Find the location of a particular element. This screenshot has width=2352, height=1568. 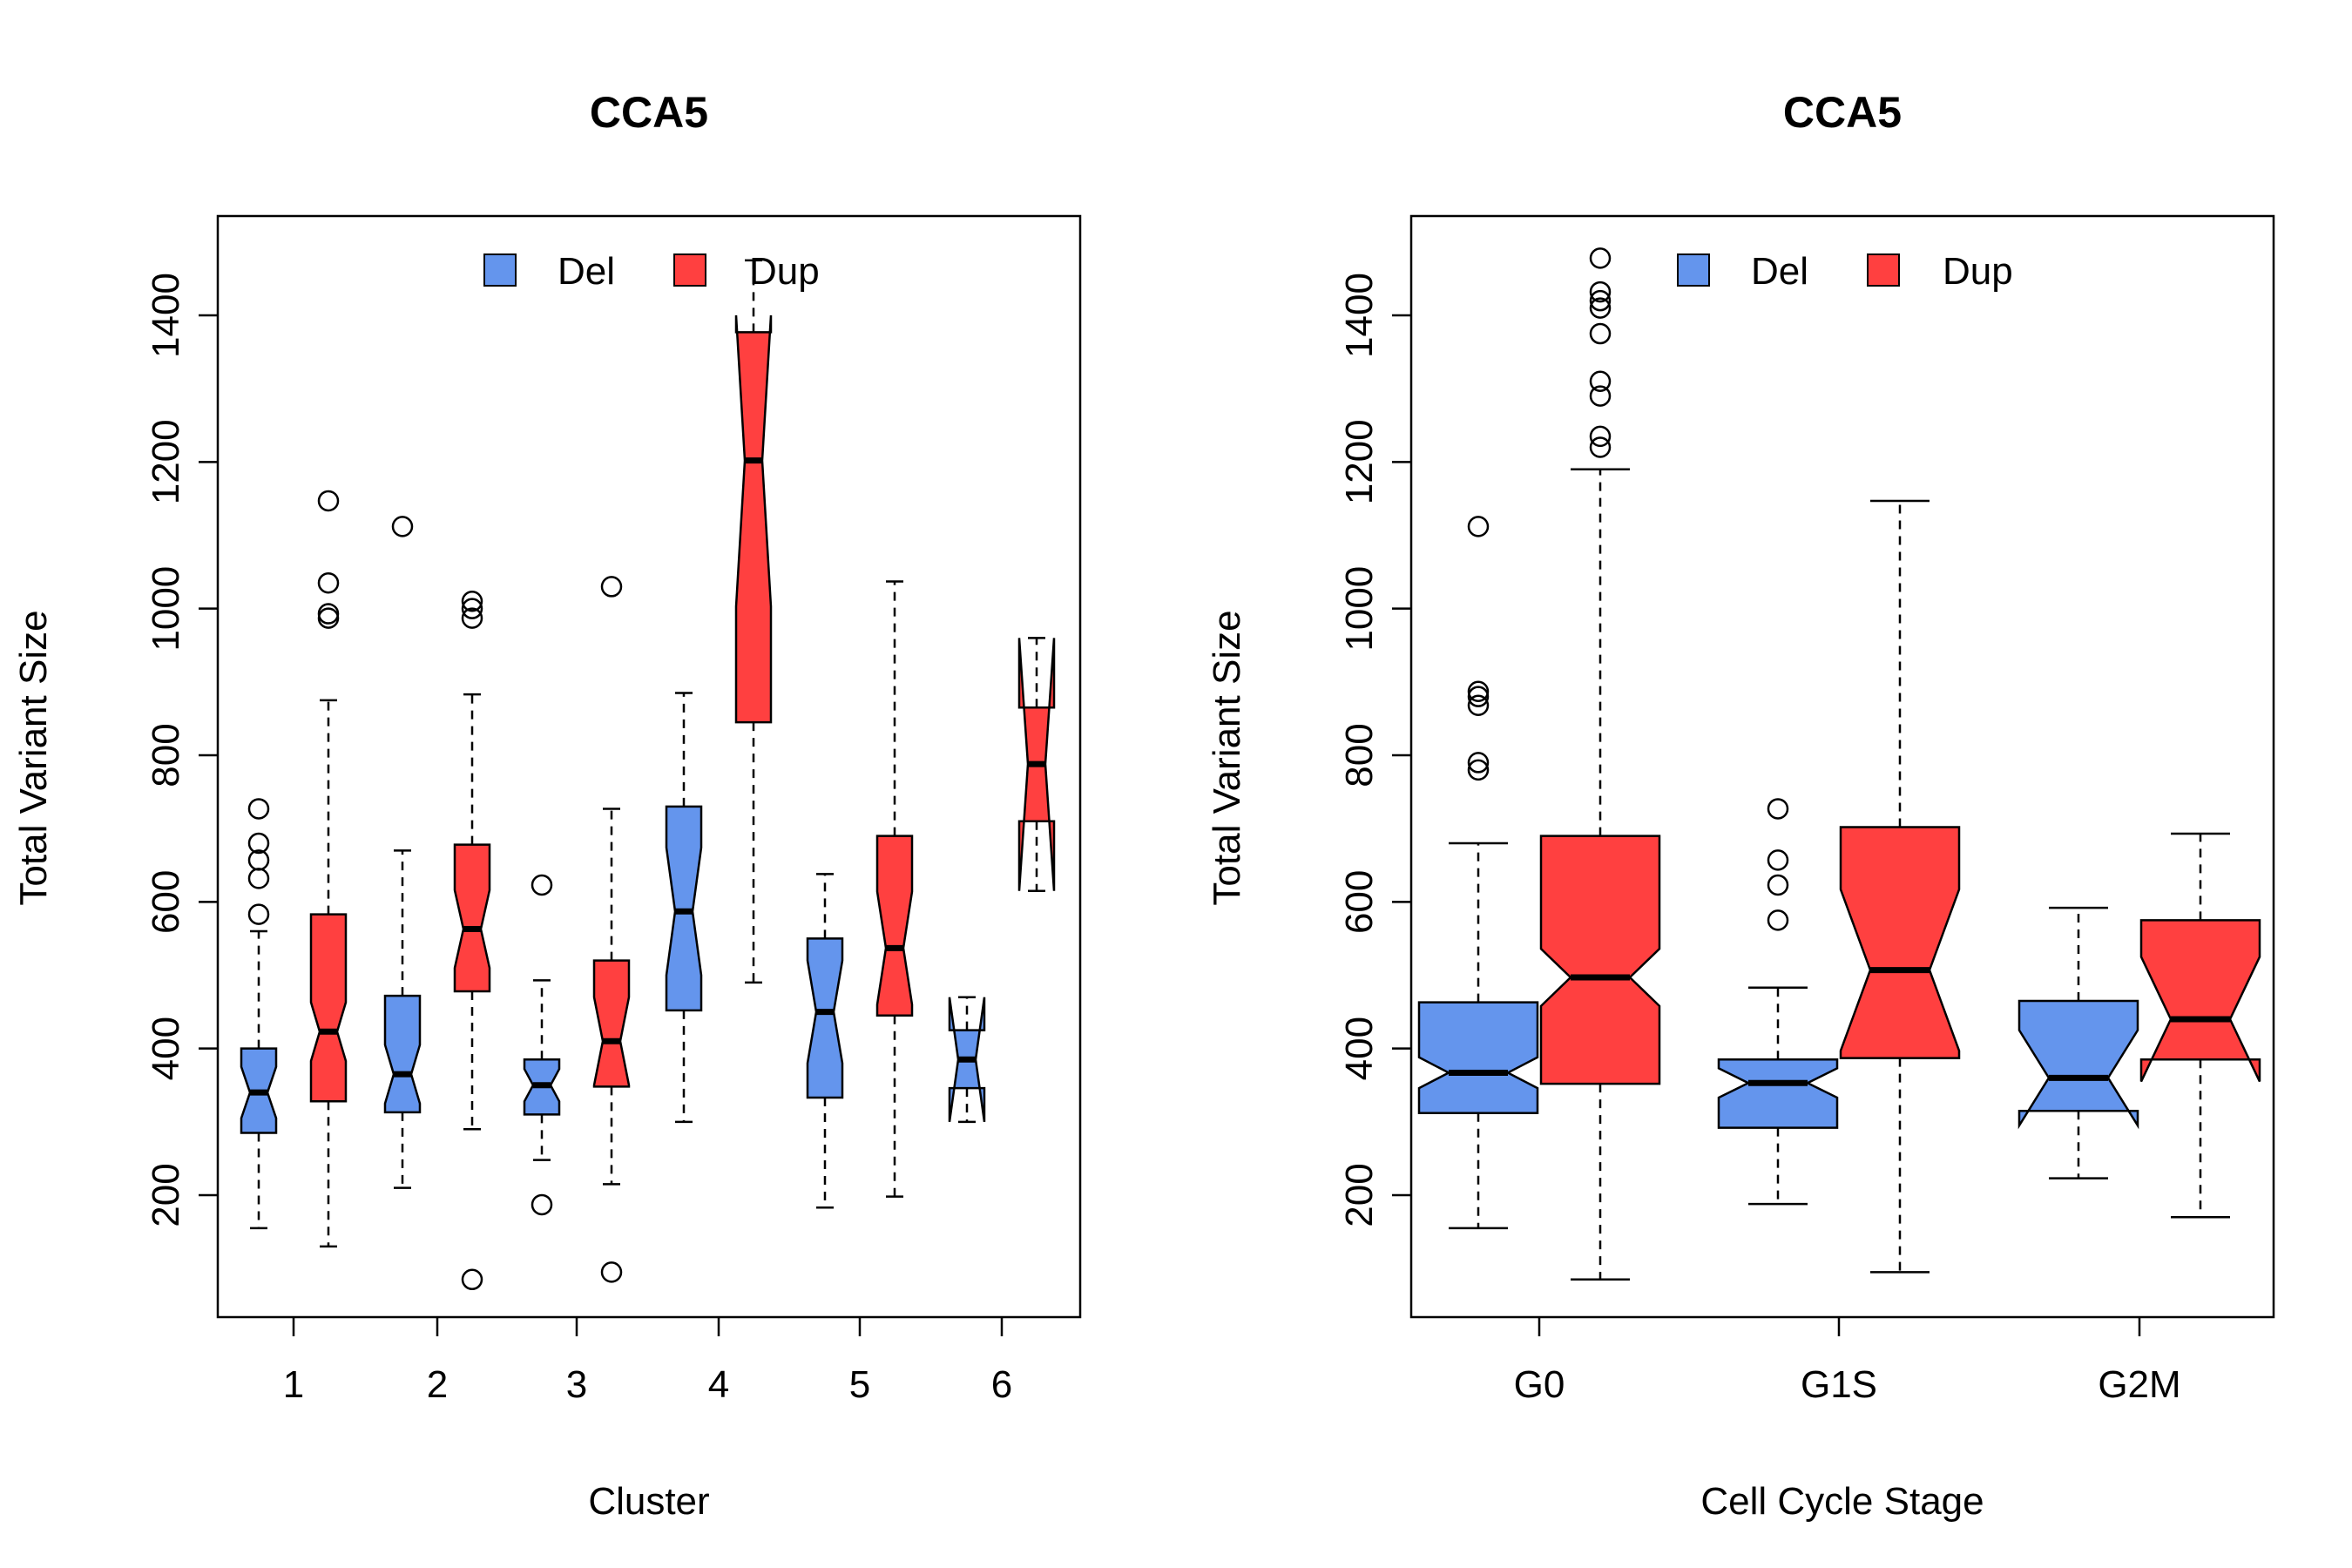

x-tick-label: G1S is located at coordinates (1839, 1384).